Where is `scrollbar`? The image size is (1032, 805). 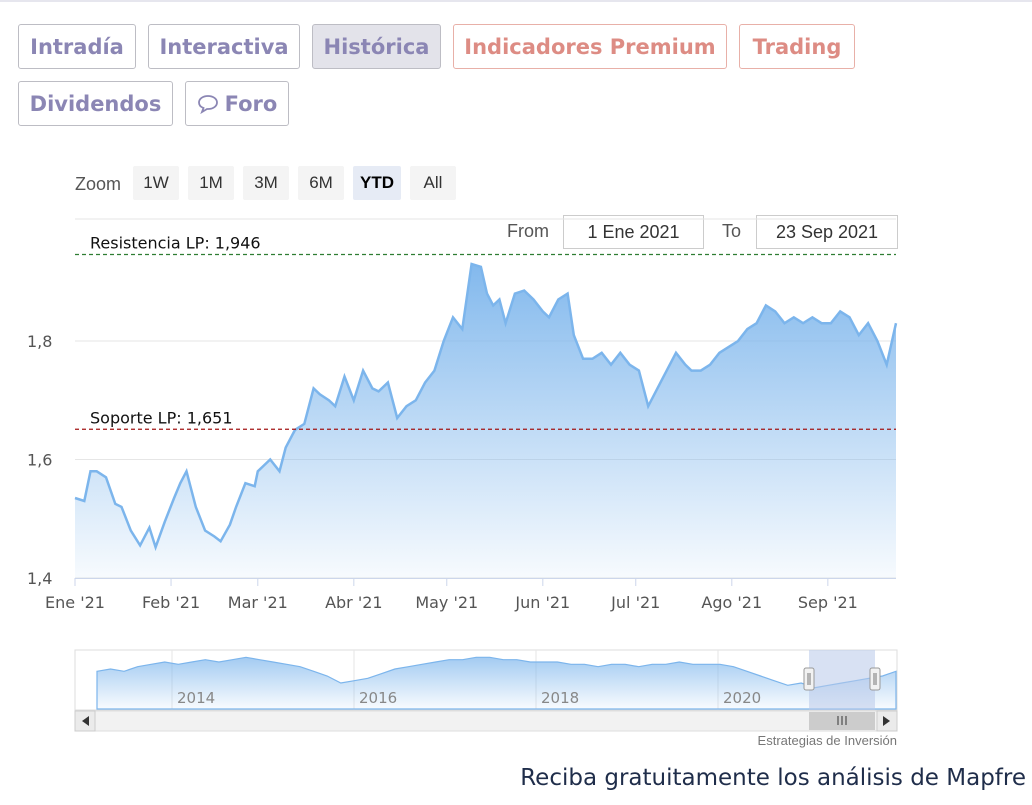 scrollbar is located at coordinates (486, 721).